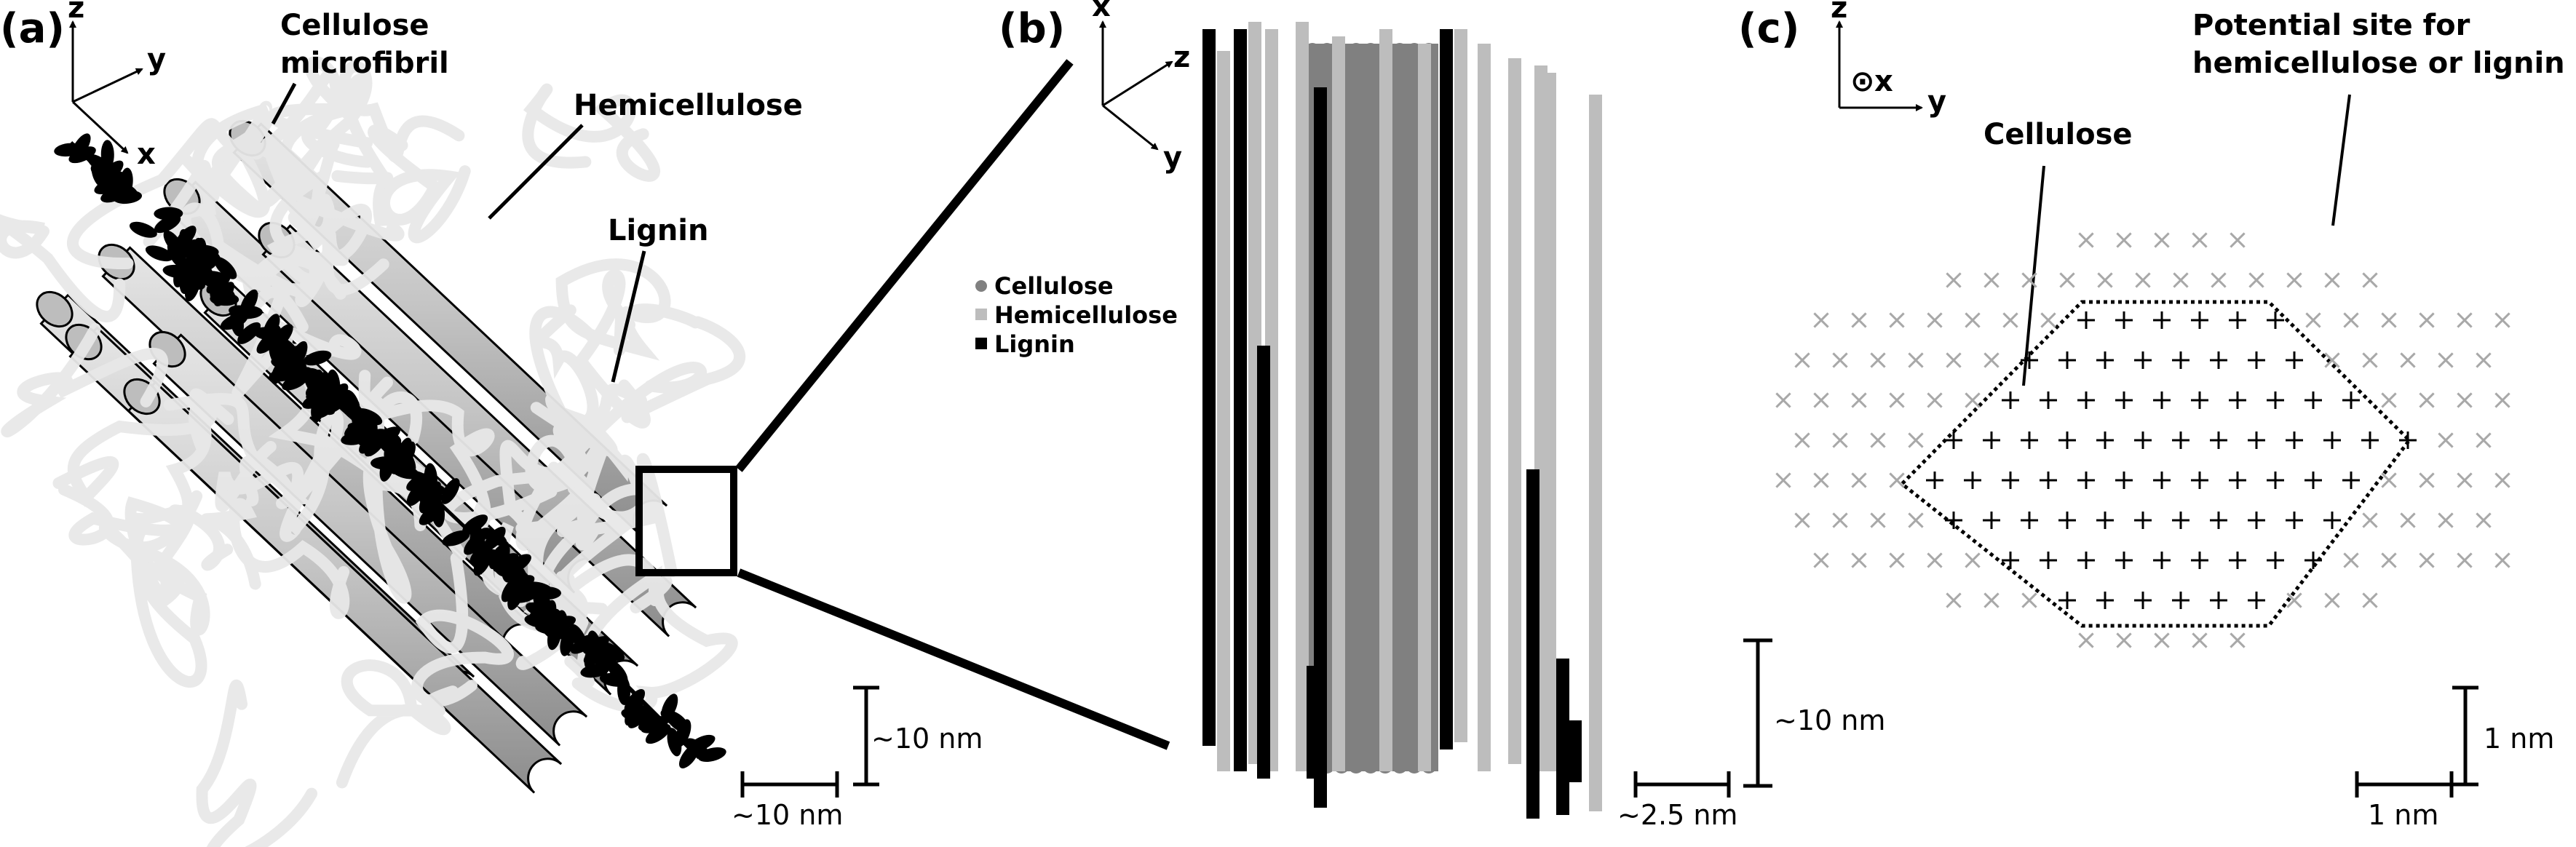 Image resolution: width=2576 pixels, height=847 pixels. What do you see at coordinates (2403, 815) in the screenshot?
I see `panel-c-scale-horizontal-label: 1 nm` at bounding box center [2403, 815].